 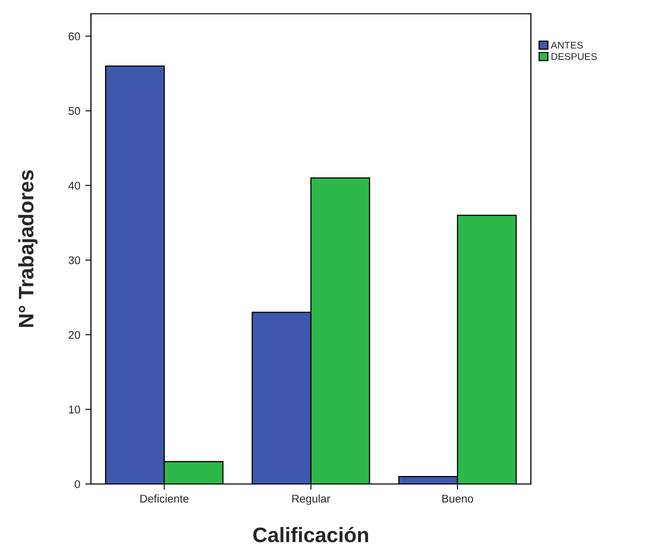 I want to click on x-tick-label: Regular, so click(x=311, y=499).